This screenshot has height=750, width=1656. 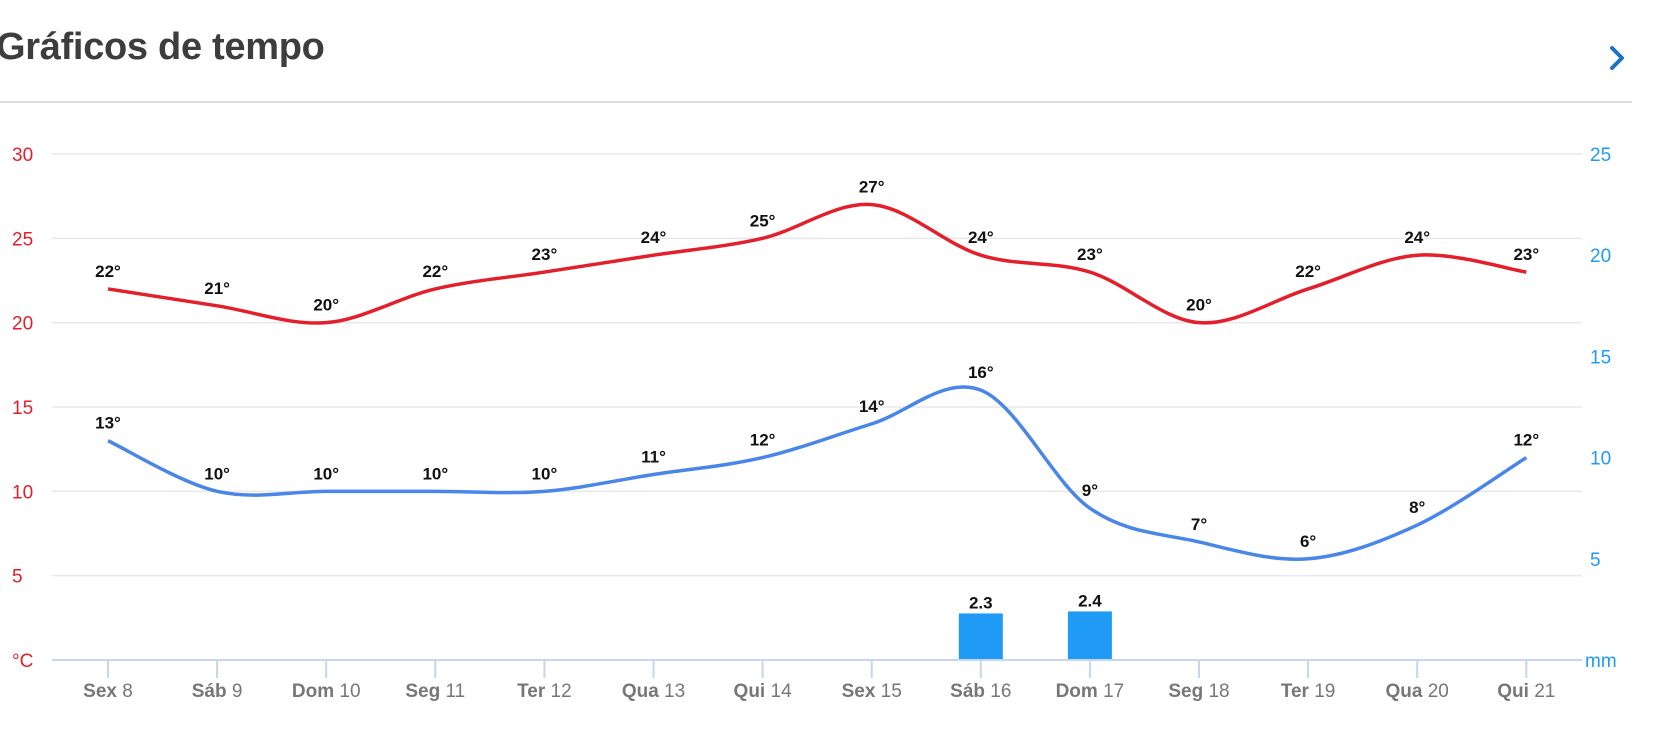 I want to click on min-temp-label: 9°, so click(x=1090, y=490).